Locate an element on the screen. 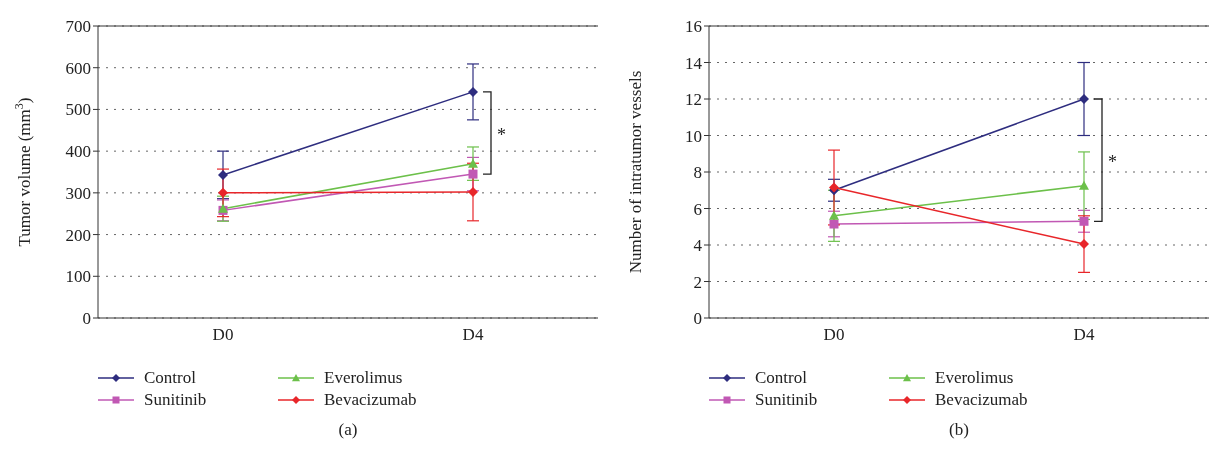 This screenshot has width=1230, height=457. y-tick-label: 100 is located at coordinates (78, 277).